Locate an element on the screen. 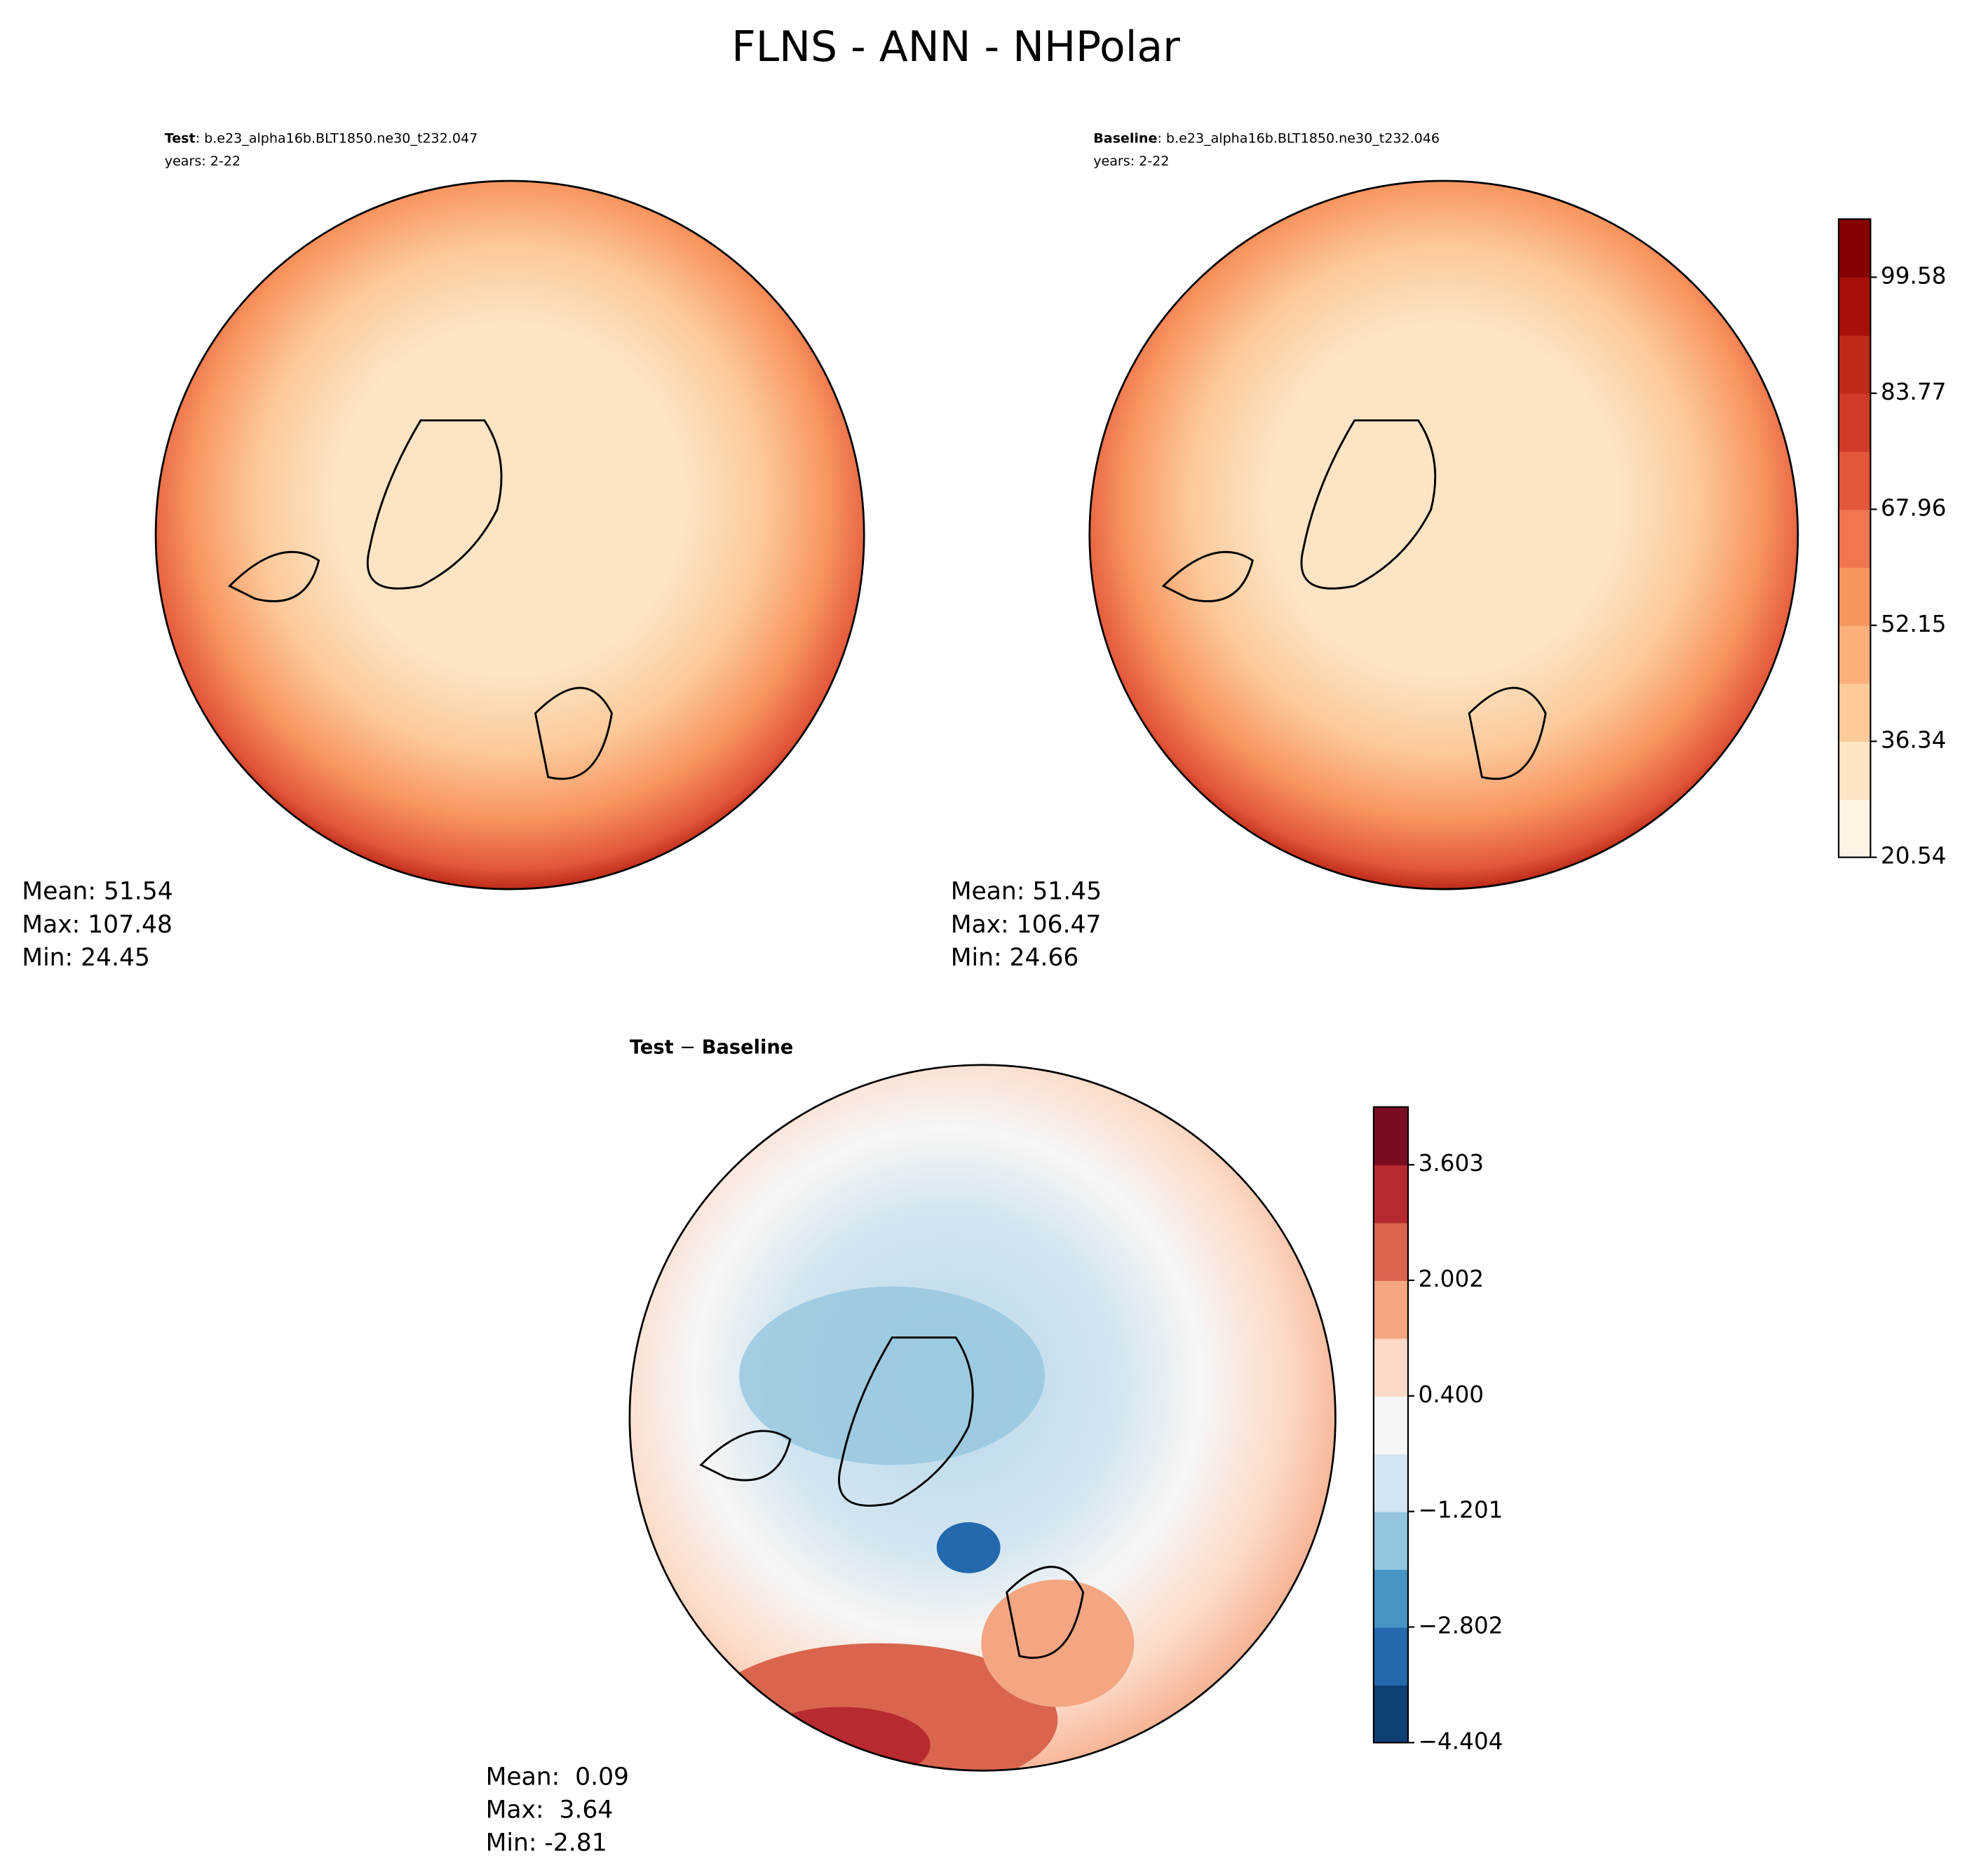 The image size is (1988, 1870). stat-line: Mean: 0.09 is located at coordinates (558, 1777).